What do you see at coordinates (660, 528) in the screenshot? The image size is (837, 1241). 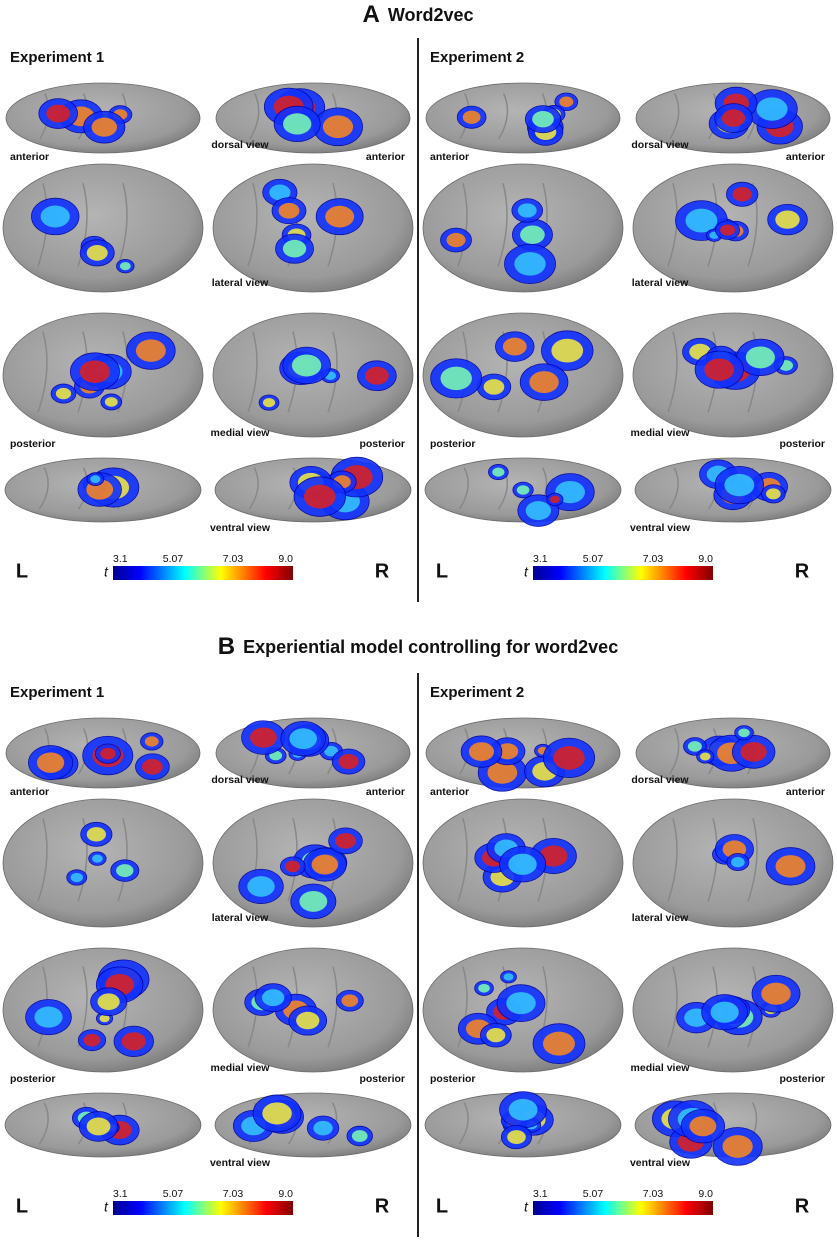 I see `view-label: ventral view` at bounding box center [660, 528].